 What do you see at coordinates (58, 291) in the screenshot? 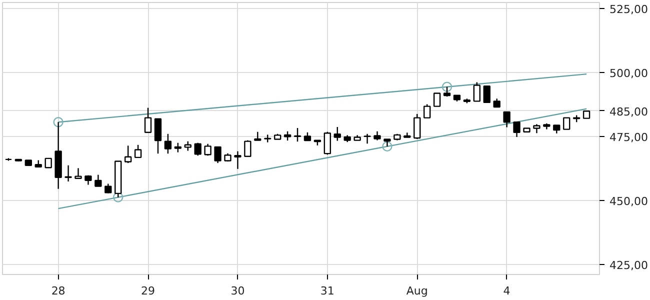
I see `x-tick-label: 28` at bounding box center [58, 291].